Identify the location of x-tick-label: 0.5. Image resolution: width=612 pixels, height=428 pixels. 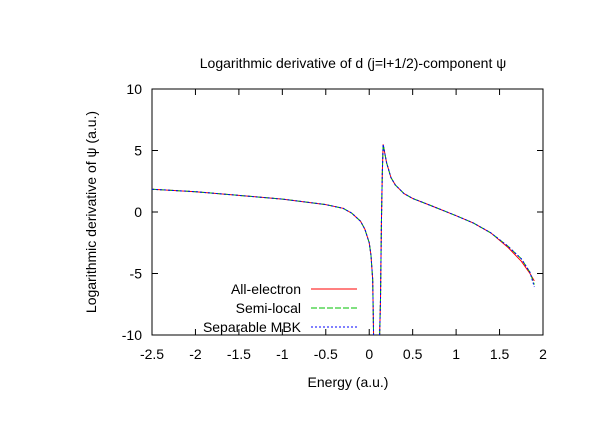
(413, 354).